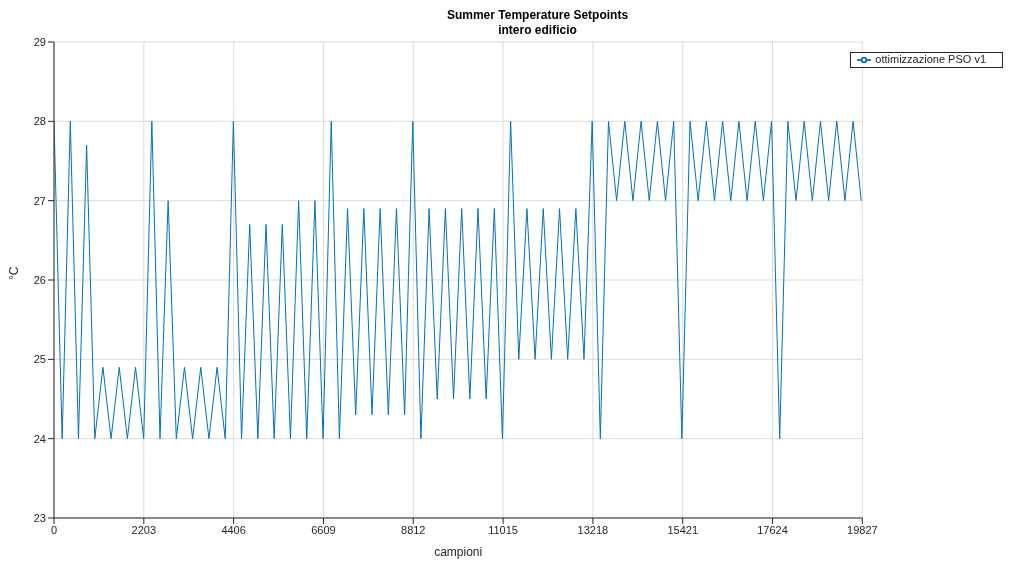  What do you see at coordinates (683, 529) in the screenshot?
I see `x-tick-label: 15421` at bounding box center [683, 529].